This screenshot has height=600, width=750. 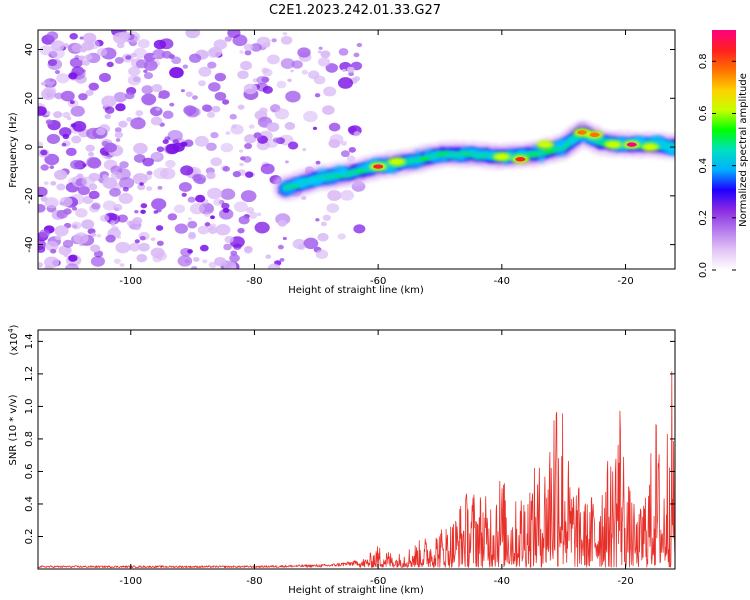 What do you see at coordinates (625, 281) in the screenshot?
I see `x-tick-label: -20` at bounding box center [625, 281].